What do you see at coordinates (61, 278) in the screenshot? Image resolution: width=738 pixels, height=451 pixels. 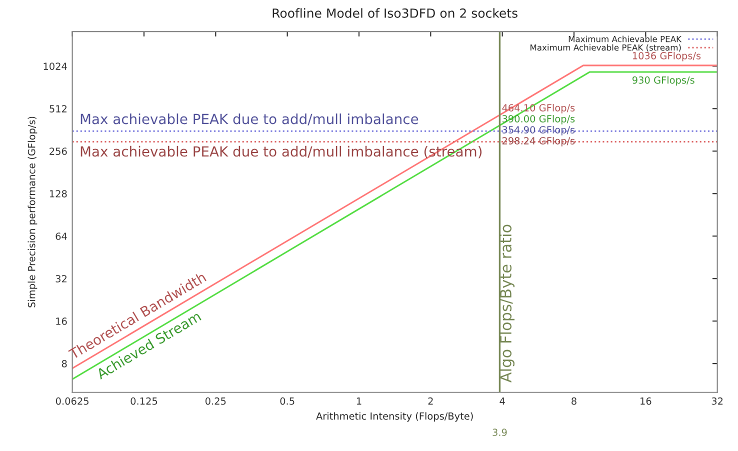 I see `y-tick-label: 32` at bounding box center [61, 278].